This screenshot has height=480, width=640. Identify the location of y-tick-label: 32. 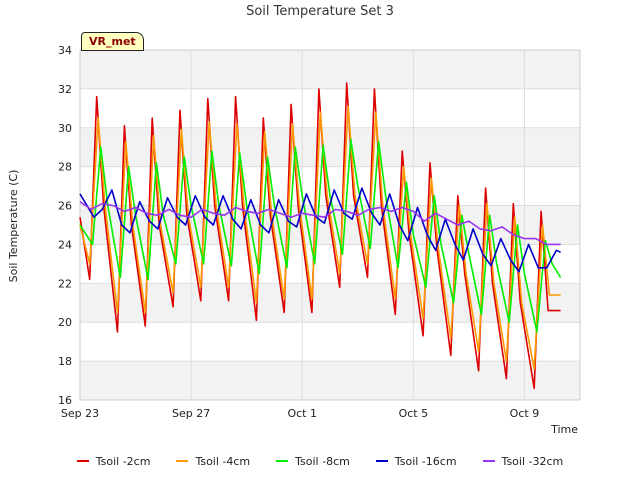
(65, 89).